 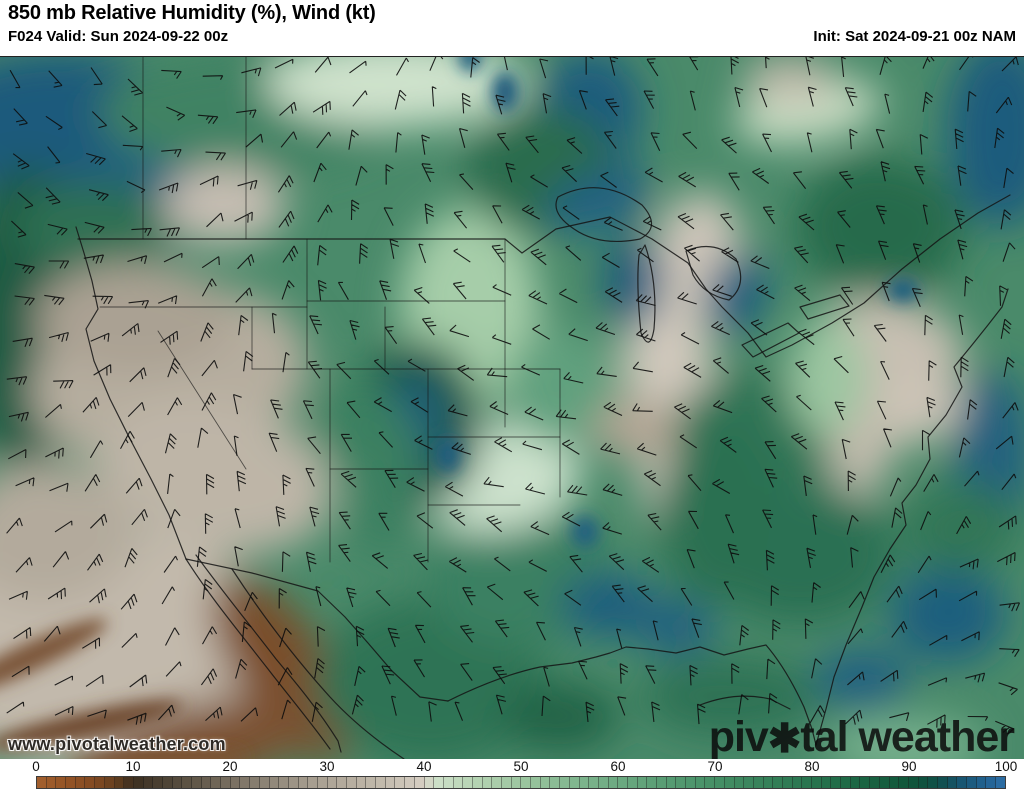 I want to click on colorbar-tick-label: 80, so click(x=812, y=766).